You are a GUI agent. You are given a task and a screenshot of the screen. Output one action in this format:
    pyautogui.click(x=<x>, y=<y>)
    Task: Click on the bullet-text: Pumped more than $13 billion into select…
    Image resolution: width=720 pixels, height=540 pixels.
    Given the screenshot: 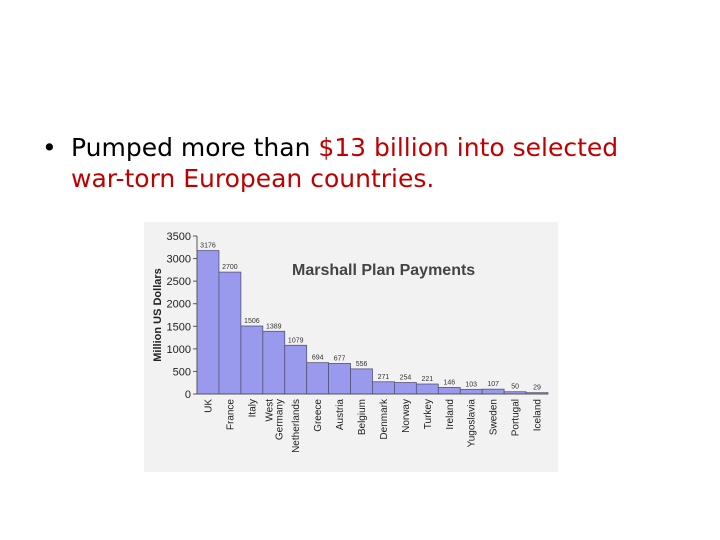 What is the action you would take?
    pyautogui.click(x=376, y=163)
    